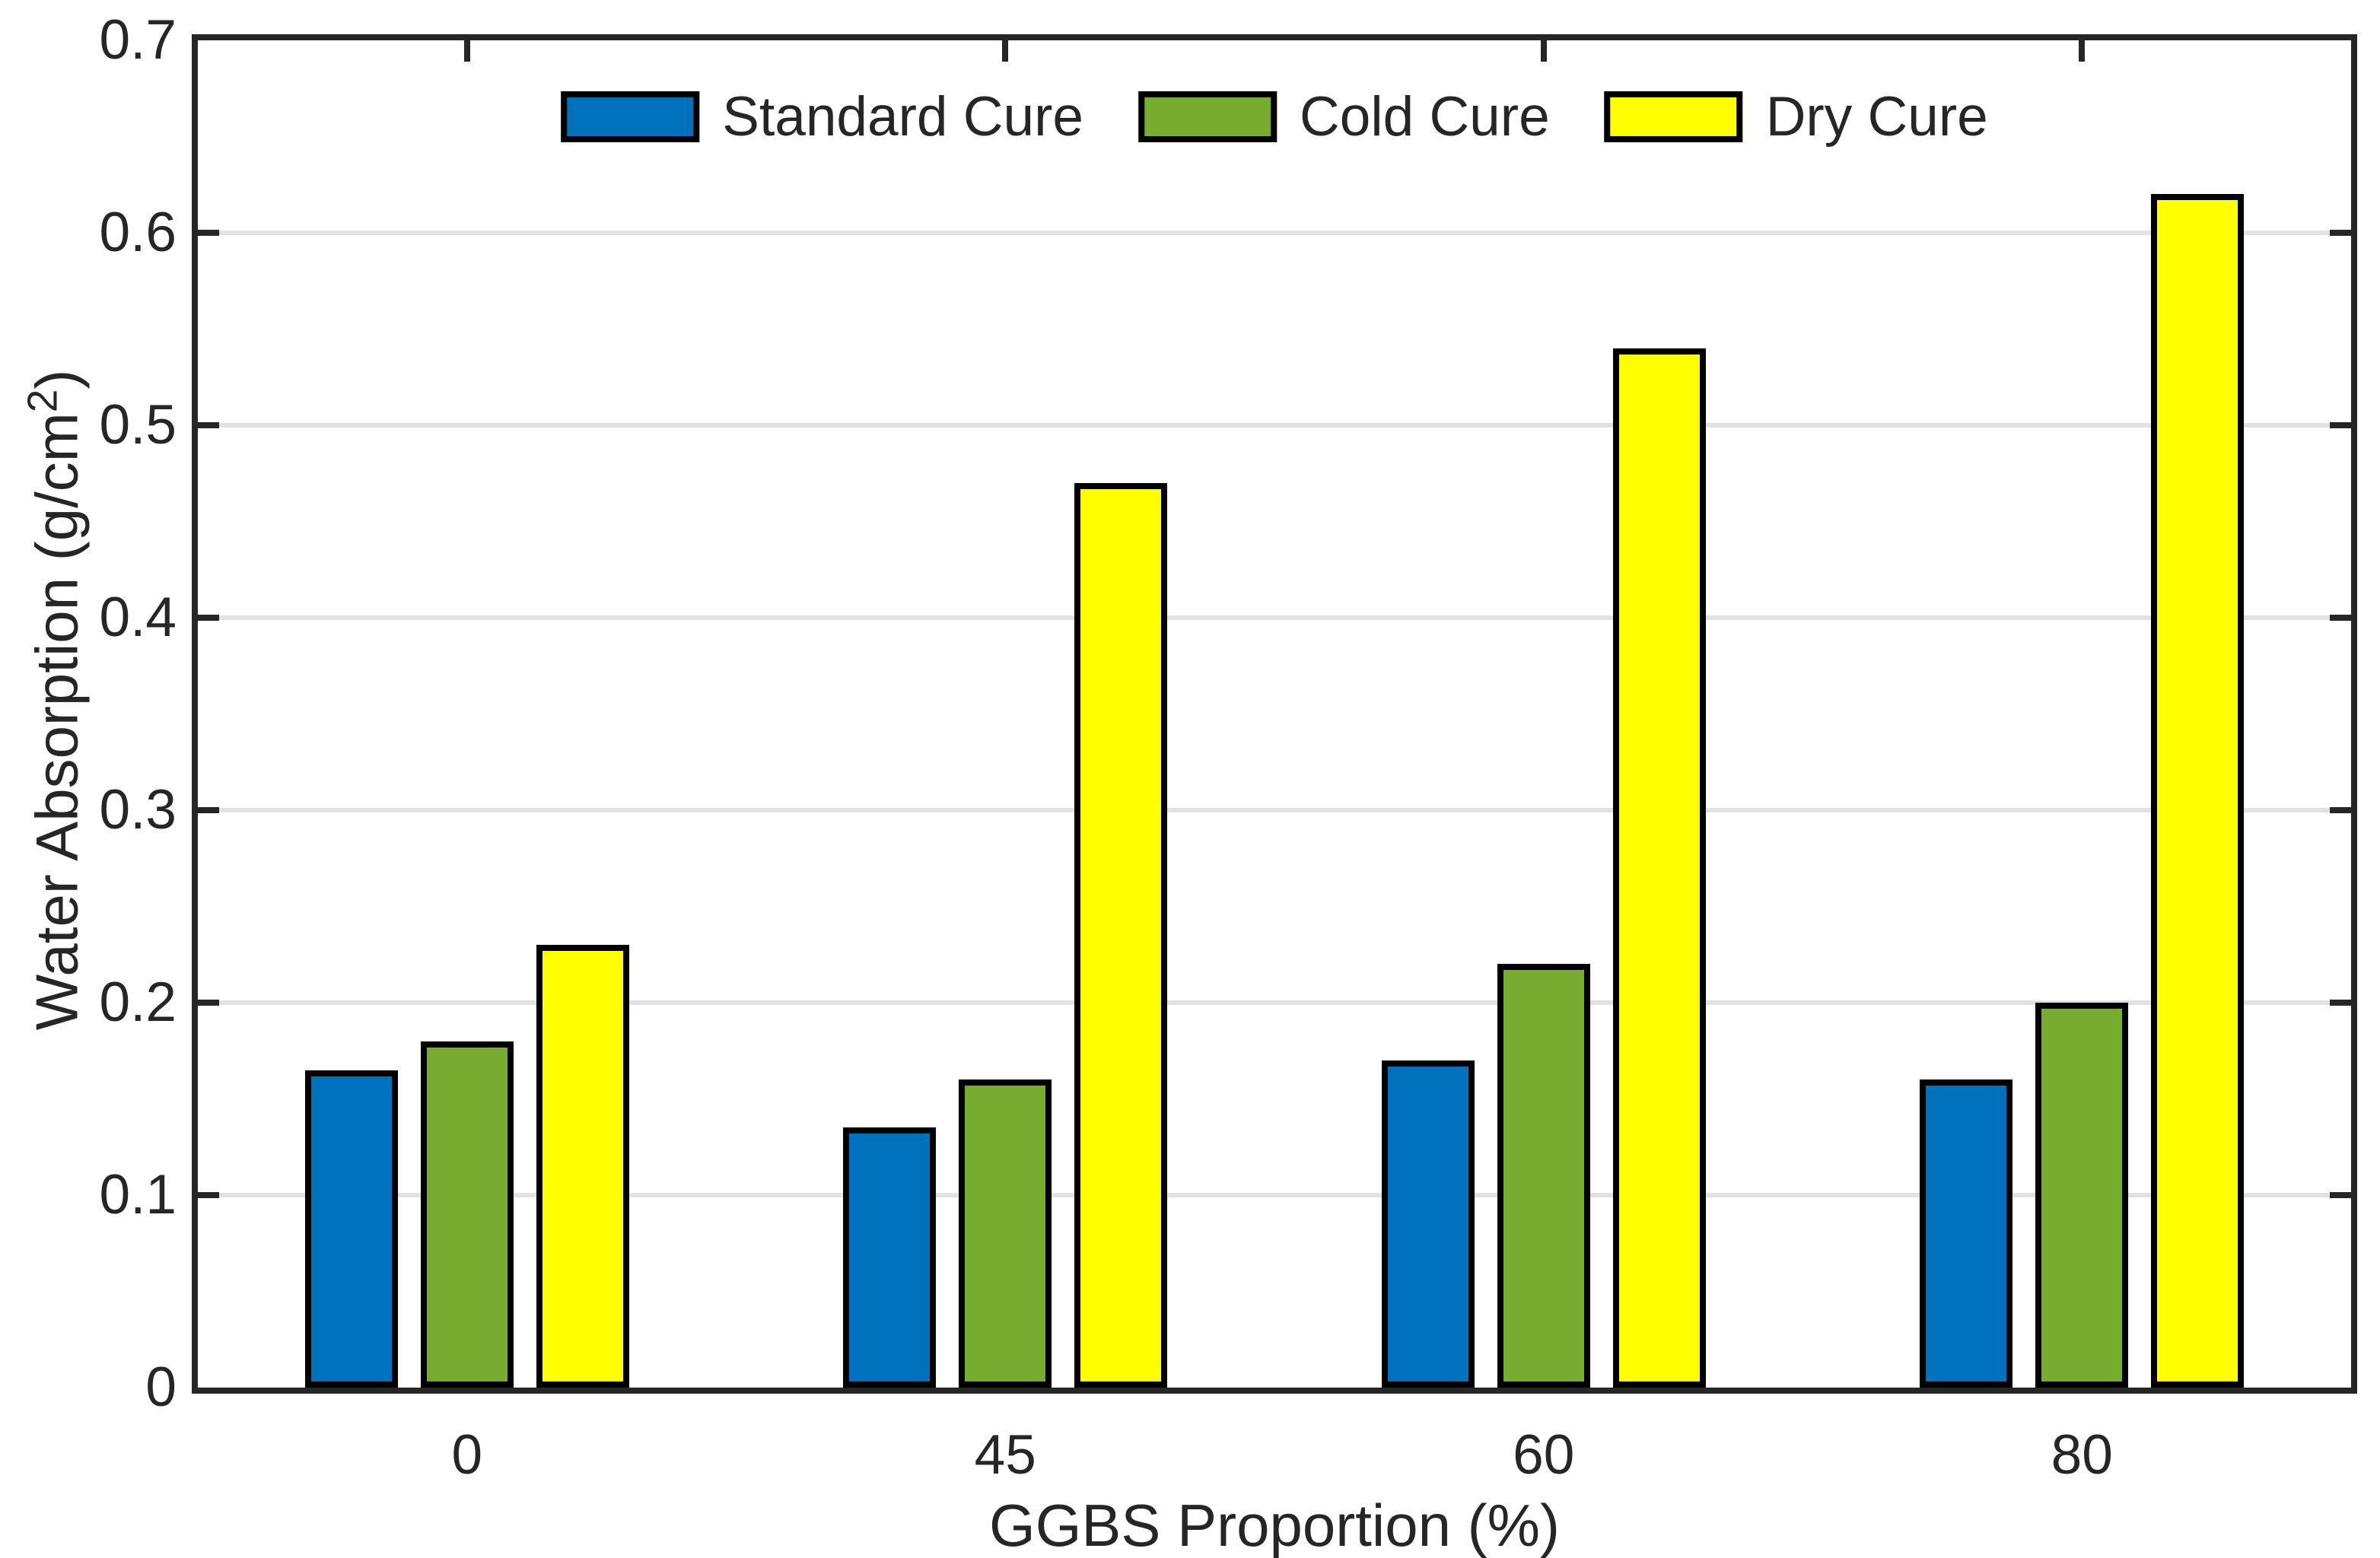 The height and width of the screenshot is (1558, 2380). Describe the element at coordinates (208, 425) in the screenshot. I see `y-tick-left-0.5` at that location.